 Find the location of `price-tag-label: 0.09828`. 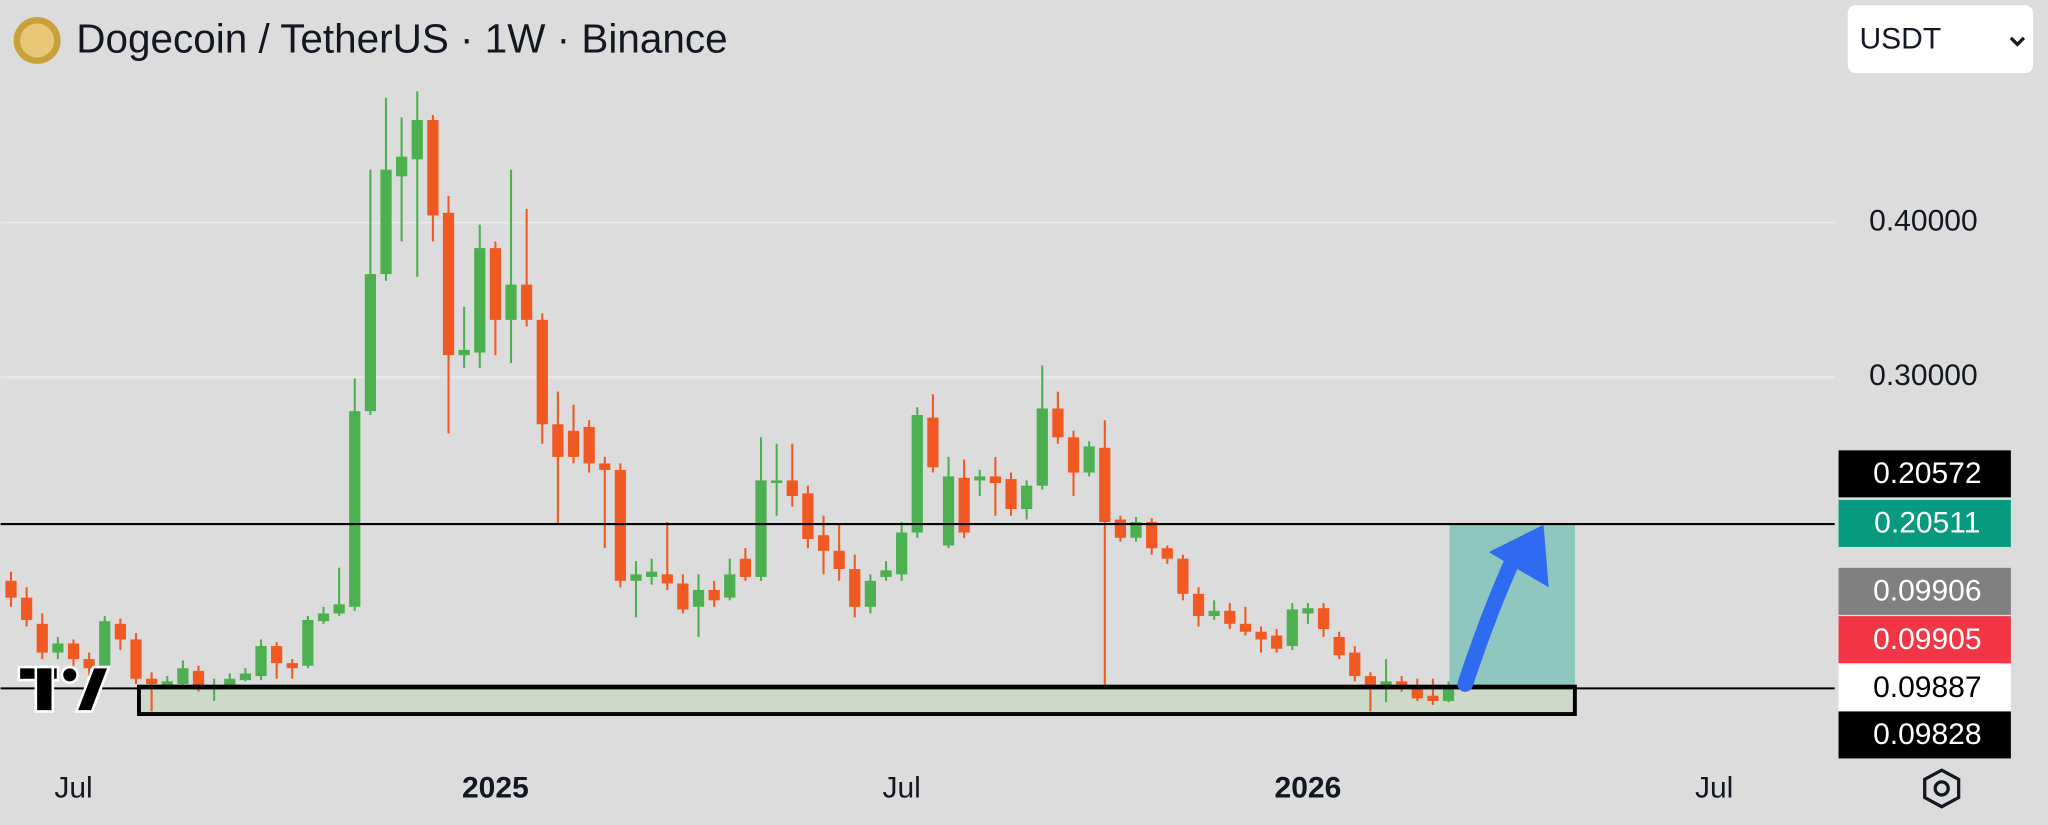

price-tag-label: 0.09828 is located at coordinates (1927, 734).